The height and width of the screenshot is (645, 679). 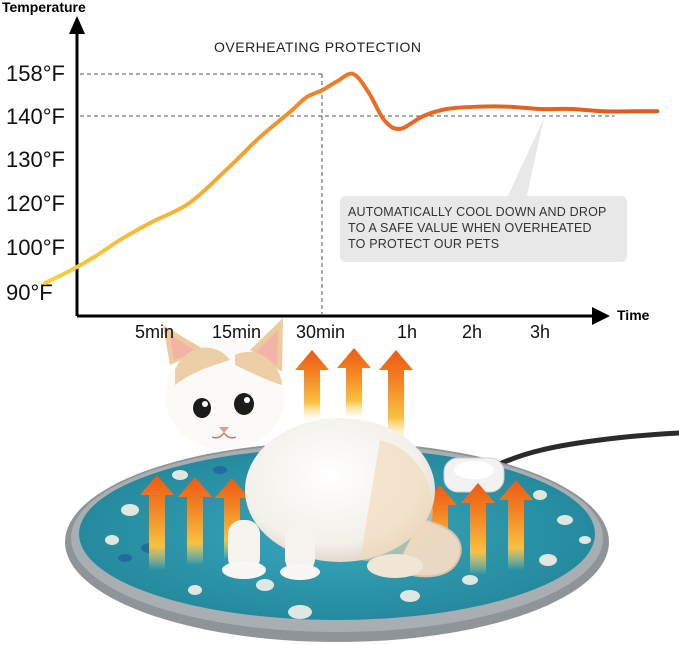 I want to click on x-tick-label-30min: 30min, so click(x=320, y=332).